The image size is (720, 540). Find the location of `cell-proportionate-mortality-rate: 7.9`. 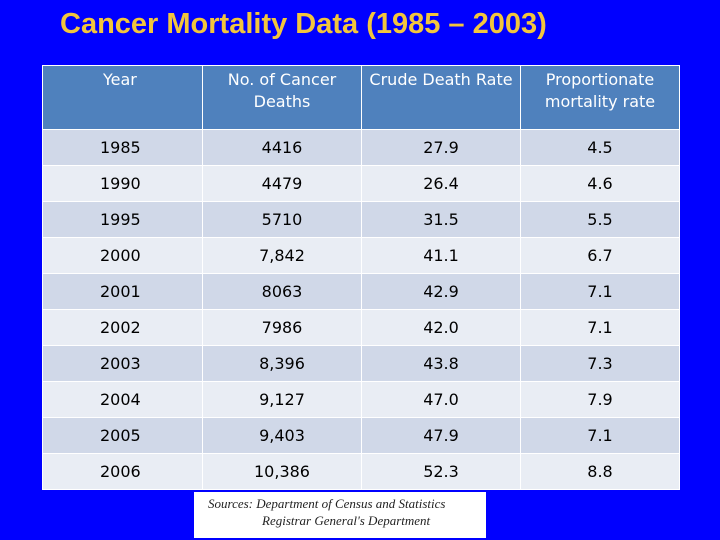

cell-proportionate-mortality-rate: 7.9 is located at coordinates (600, 399).